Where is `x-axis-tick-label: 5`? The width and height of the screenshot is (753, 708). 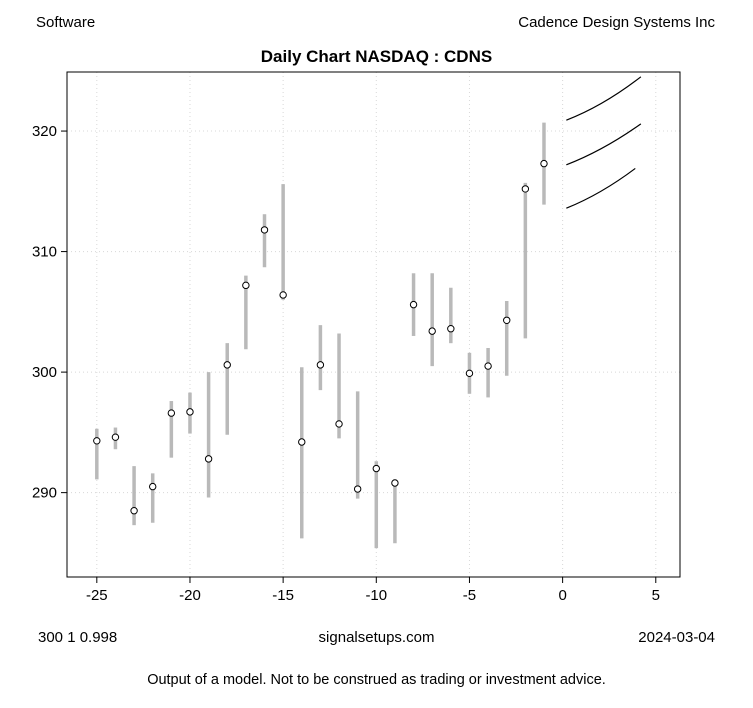
x-axis-tick-label: 5 is located at coordinates (656, 595).